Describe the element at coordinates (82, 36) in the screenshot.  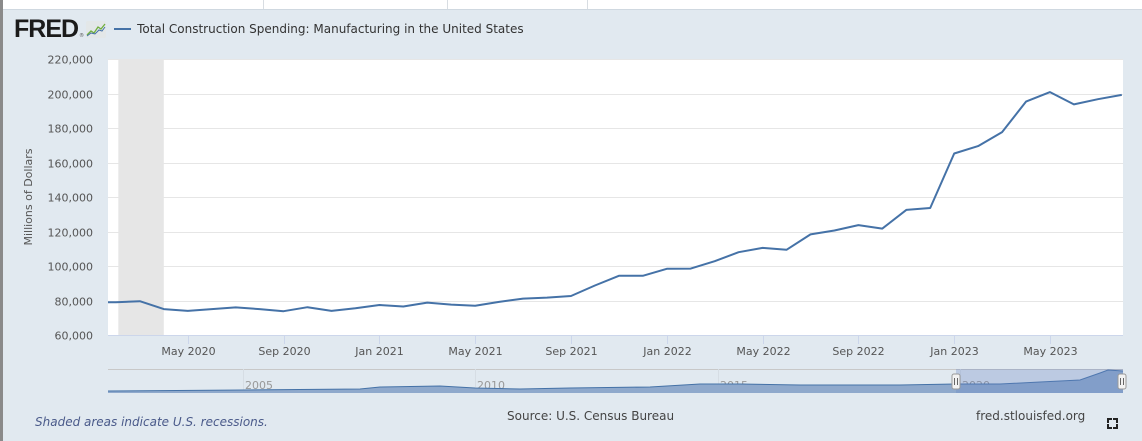
I see `registered-mark: ®` at that location.